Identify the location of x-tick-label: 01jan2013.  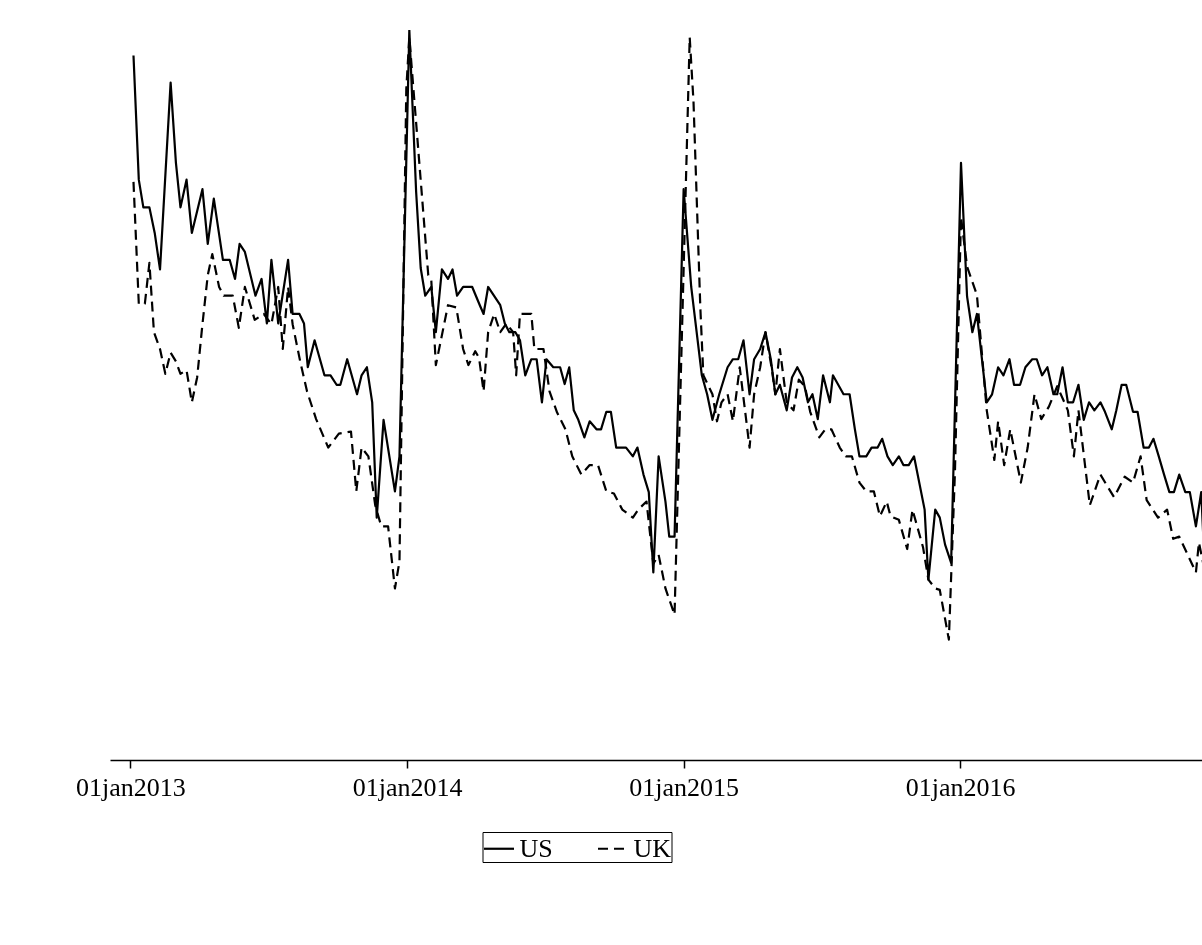
(131, 787).